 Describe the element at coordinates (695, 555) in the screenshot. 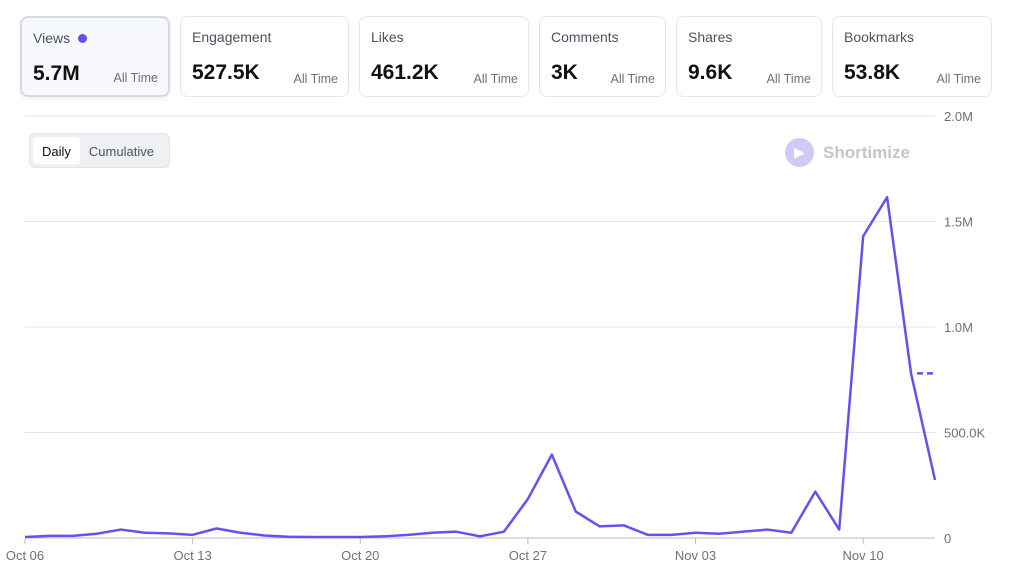

I see `x-tick-label: Nov 03` at that location.